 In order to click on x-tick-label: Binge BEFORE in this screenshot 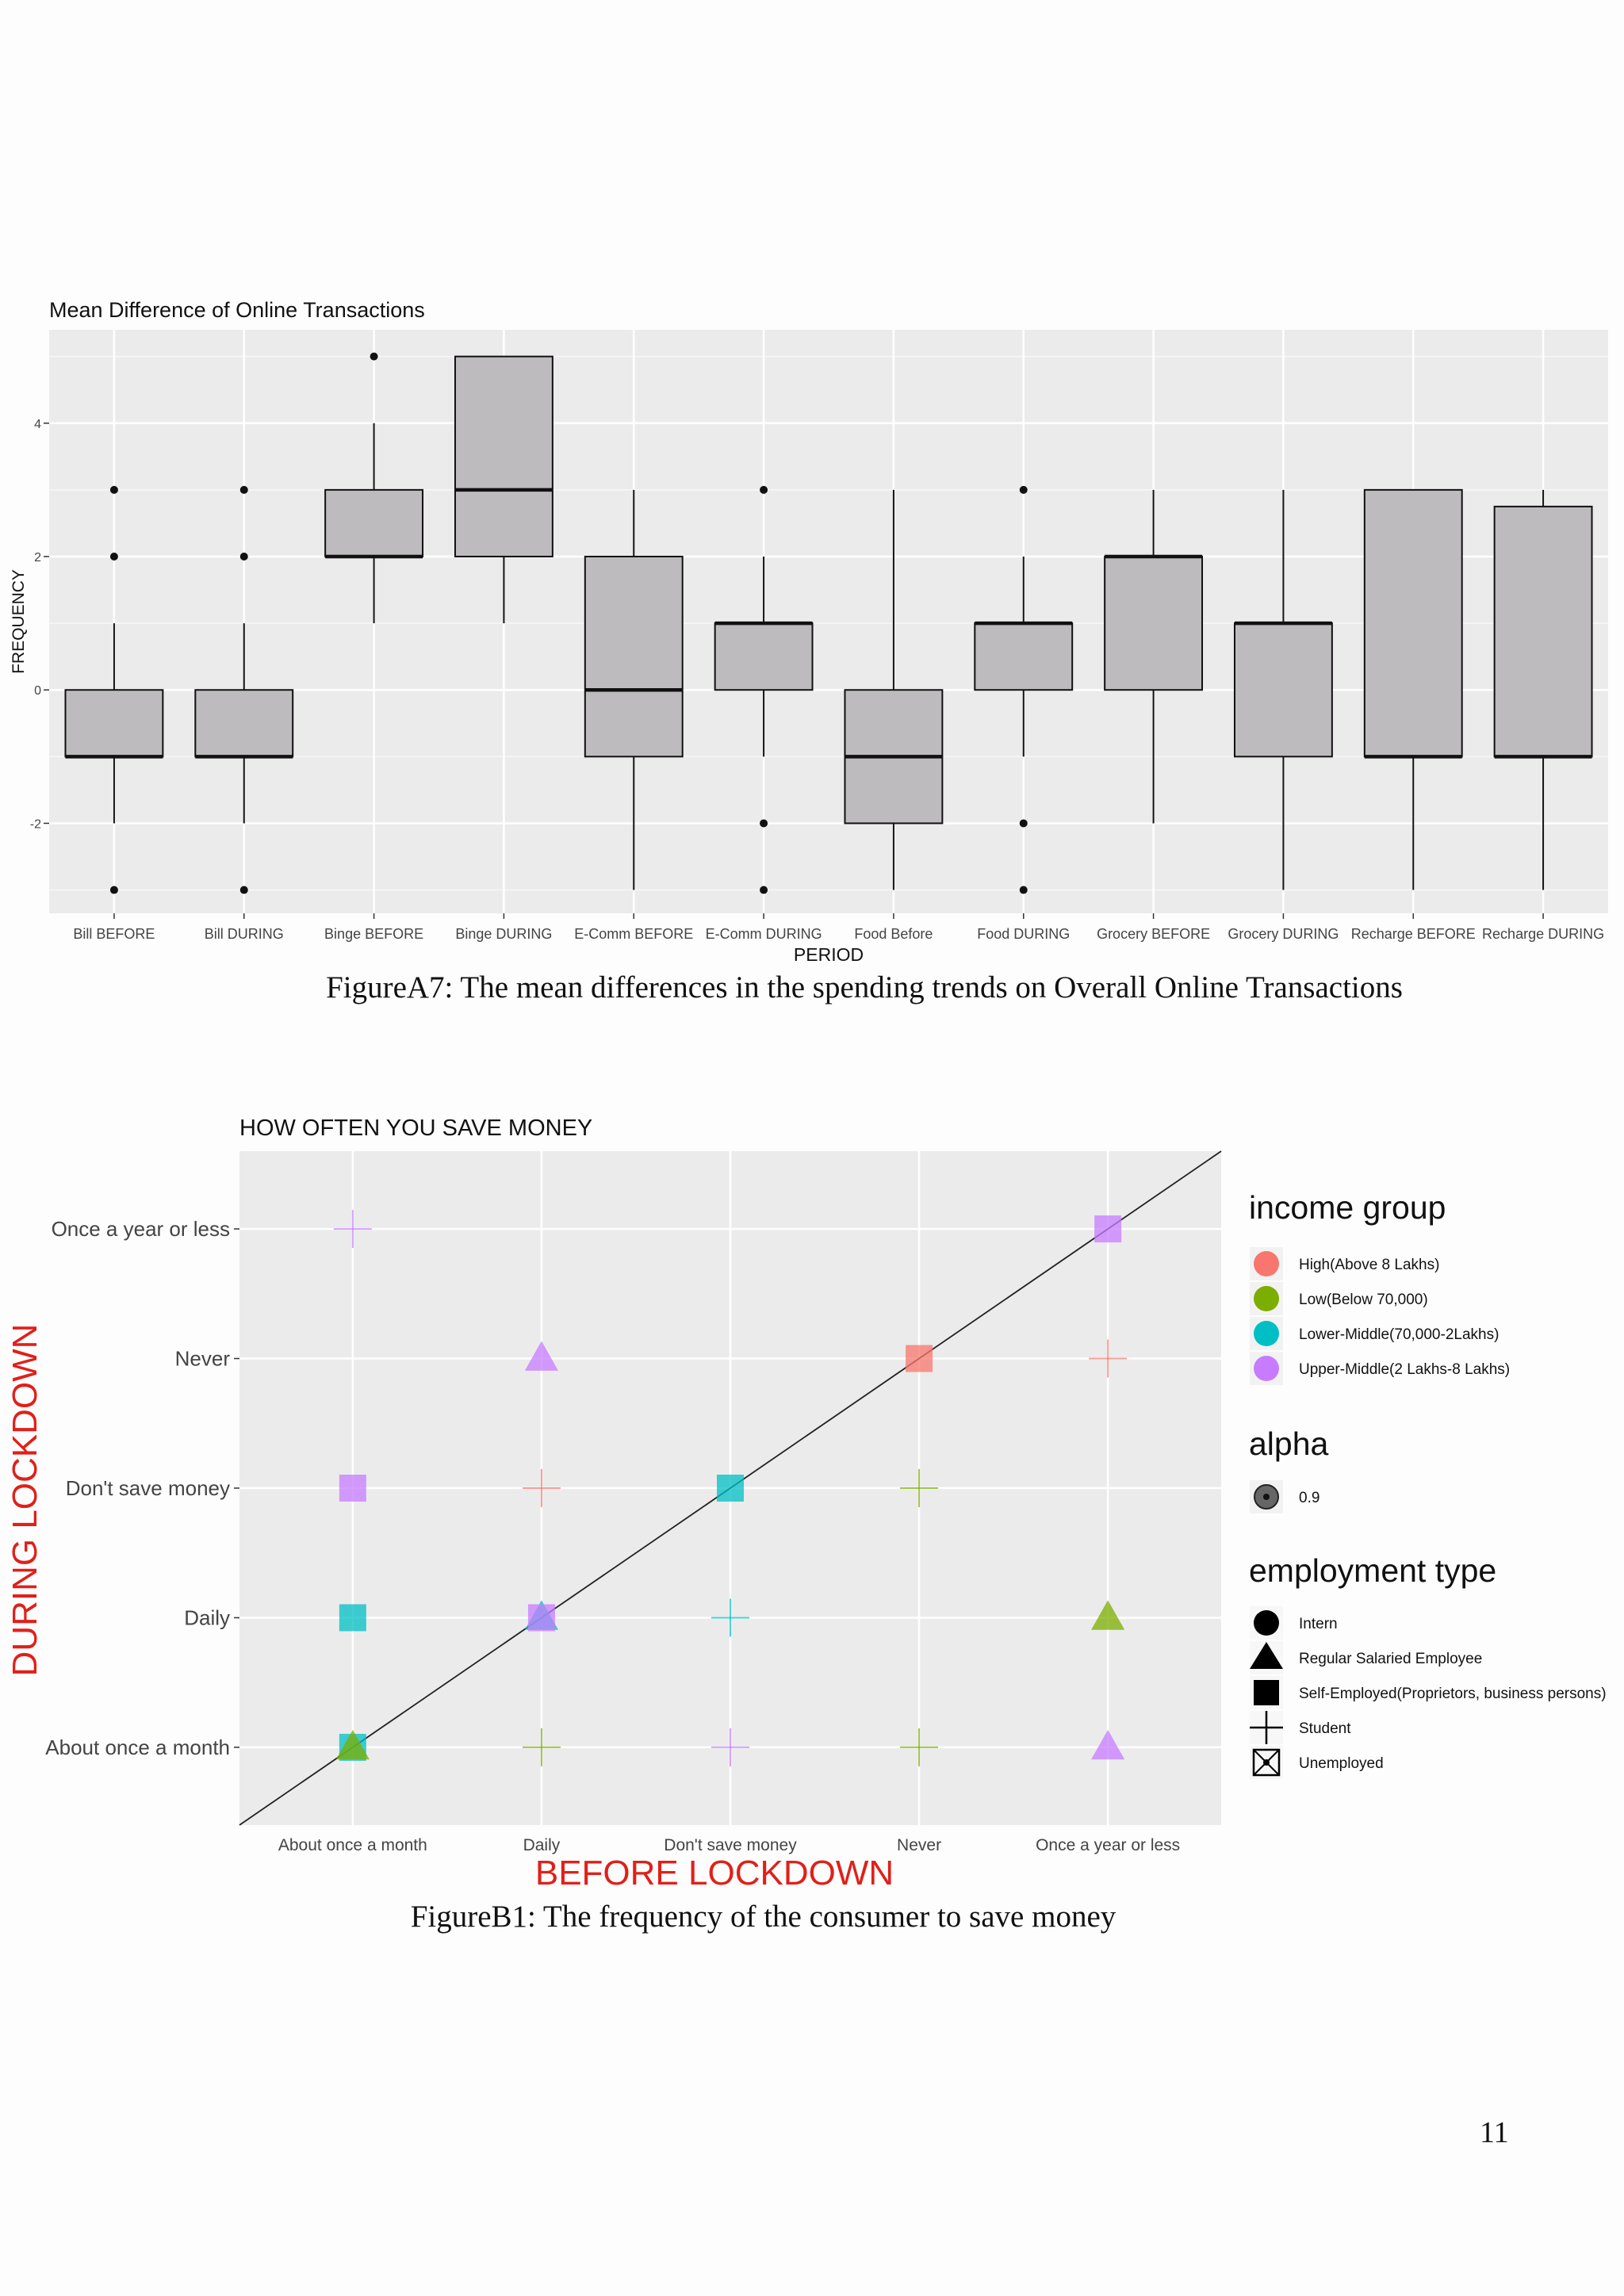, I will do `click(373, 934)`.